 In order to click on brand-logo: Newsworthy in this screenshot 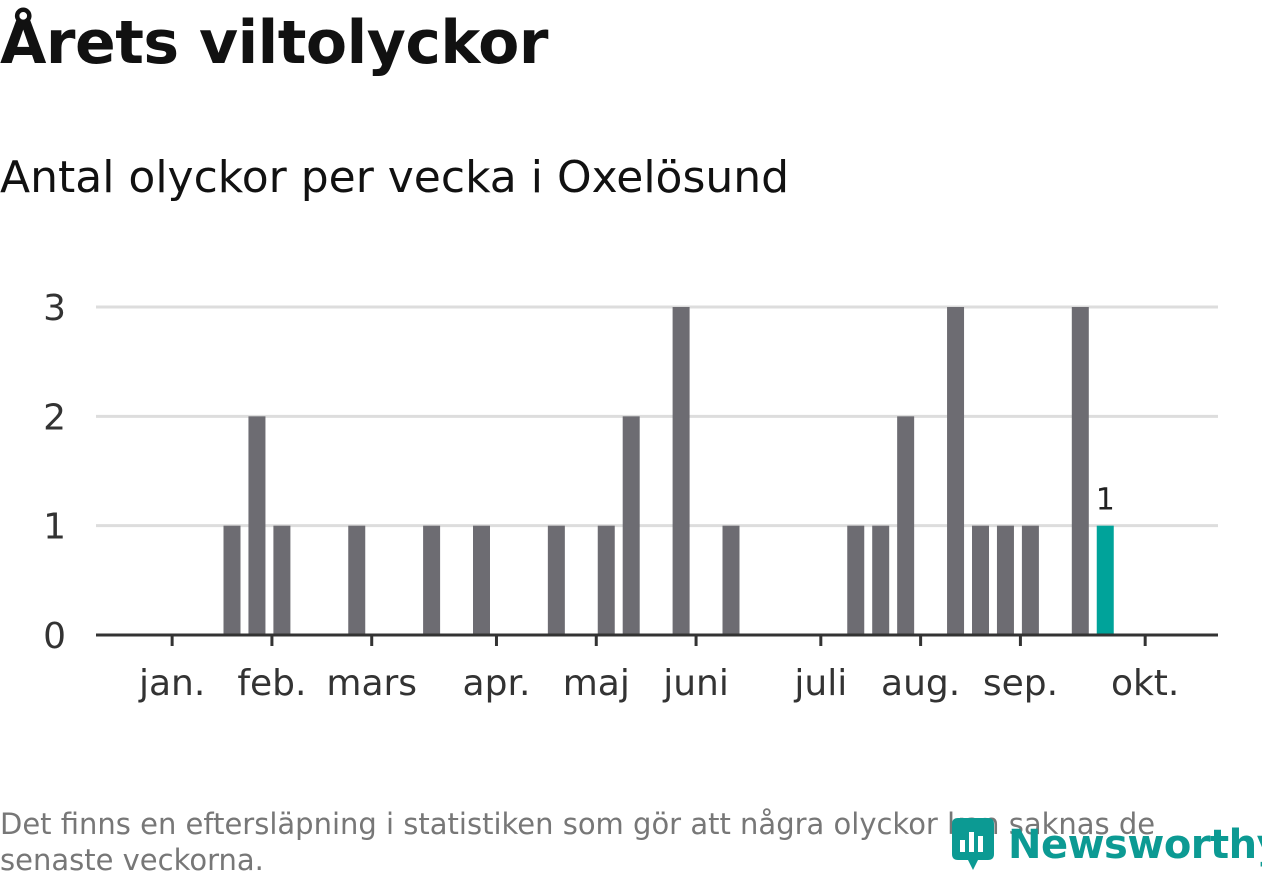, I will do `click(1105, 845)`.